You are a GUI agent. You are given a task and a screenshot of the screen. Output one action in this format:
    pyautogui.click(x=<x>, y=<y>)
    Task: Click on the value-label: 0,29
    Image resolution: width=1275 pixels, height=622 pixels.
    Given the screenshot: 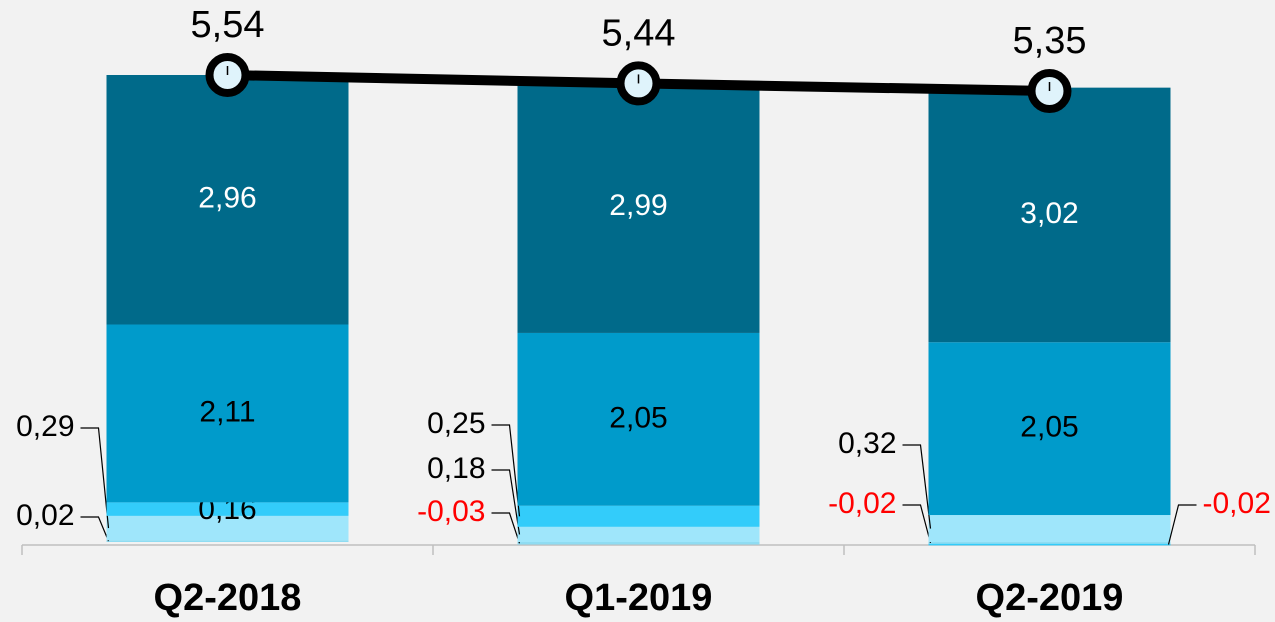 What is the action you would take?
    pyautogui.click(x=45, y=426)
    